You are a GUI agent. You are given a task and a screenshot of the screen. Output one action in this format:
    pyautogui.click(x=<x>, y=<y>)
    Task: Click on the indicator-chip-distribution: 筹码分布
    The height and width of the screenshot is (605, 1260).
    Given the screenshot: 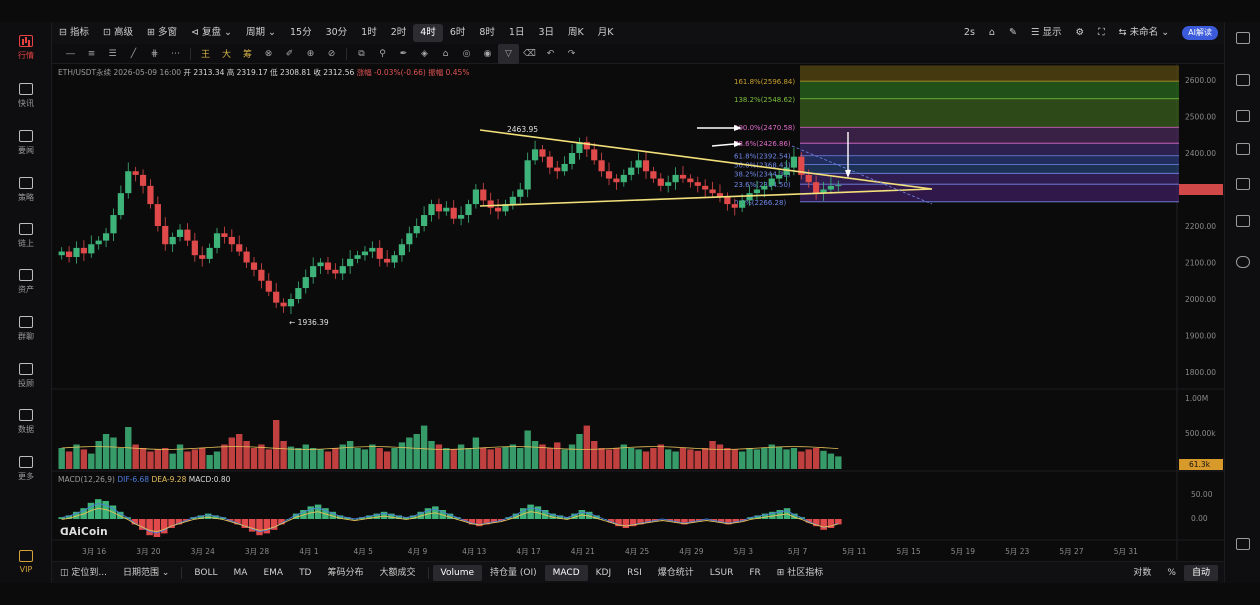 What is the action you would take?
    pyautogui.click(x=345, y=572)
    